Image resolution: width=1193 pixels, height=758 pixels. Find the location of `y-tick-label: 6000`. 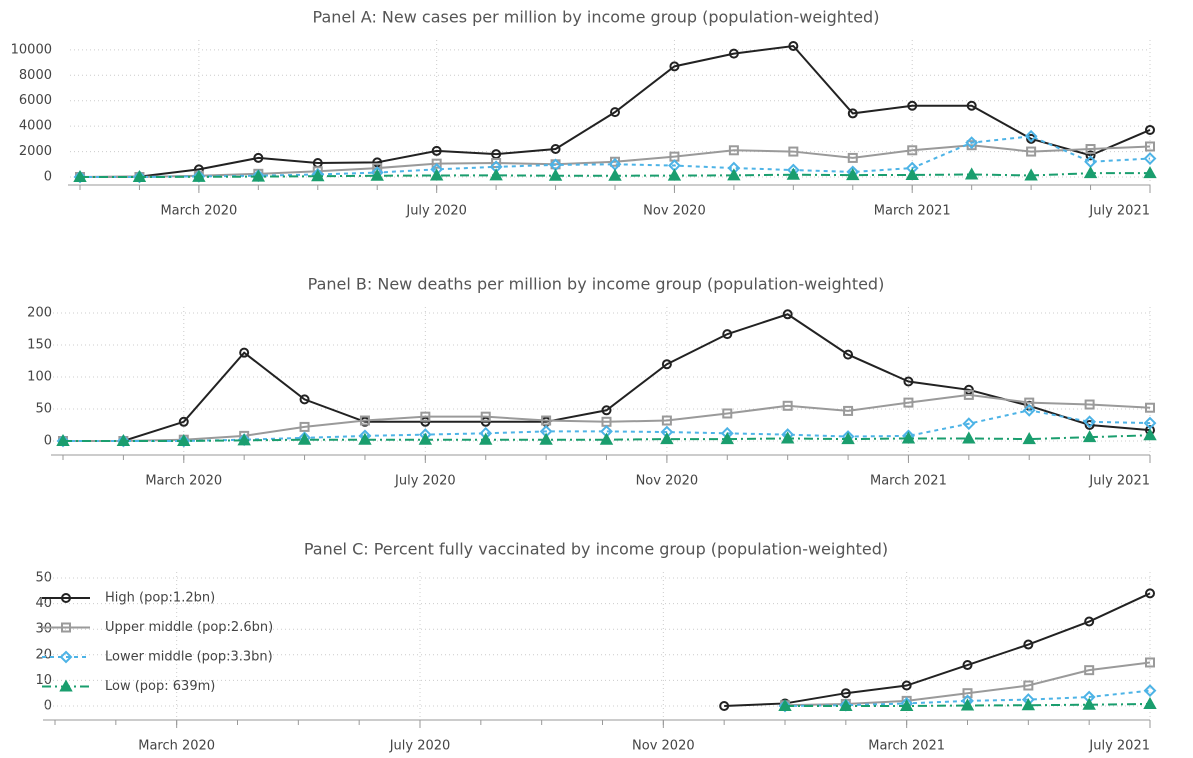

y-tick-label: 6000 is located at coordinates (35, 100).